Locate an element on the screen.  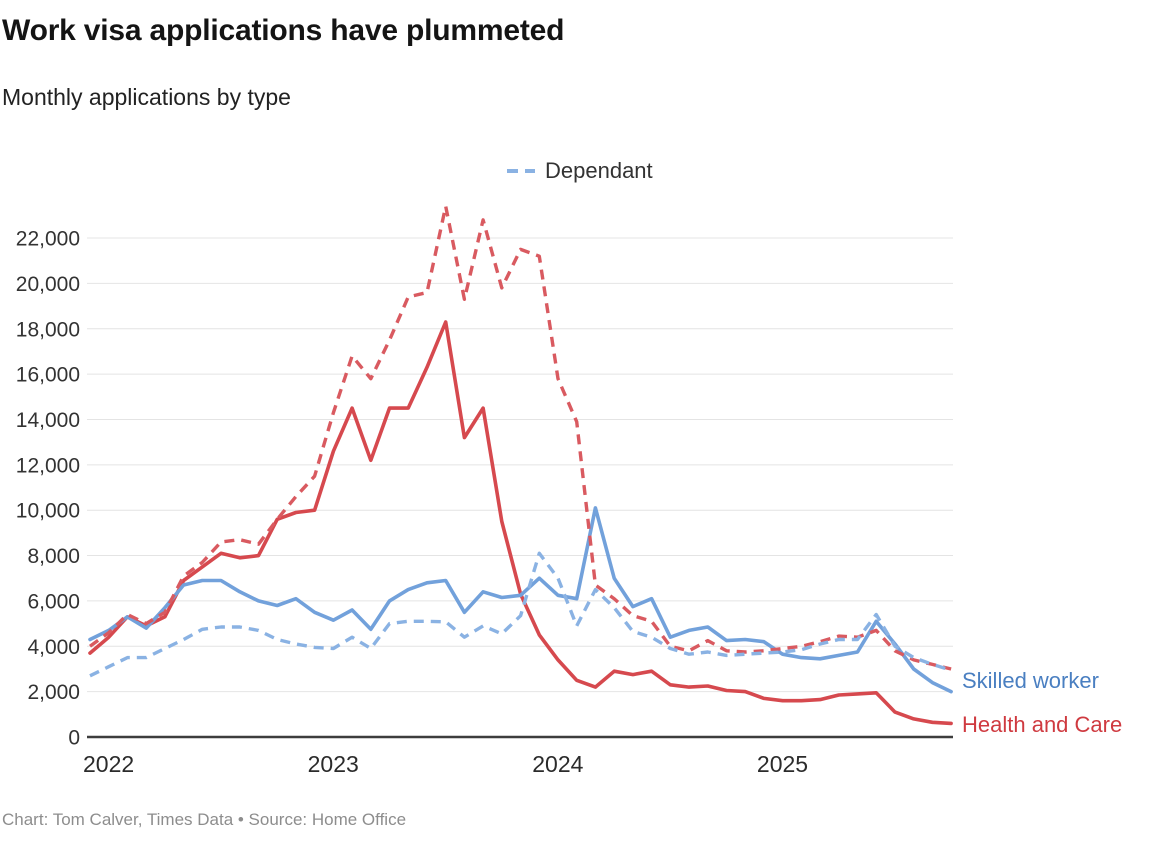
chart-title: Work visa applications have plummeted is located at coordinates (283, 30).